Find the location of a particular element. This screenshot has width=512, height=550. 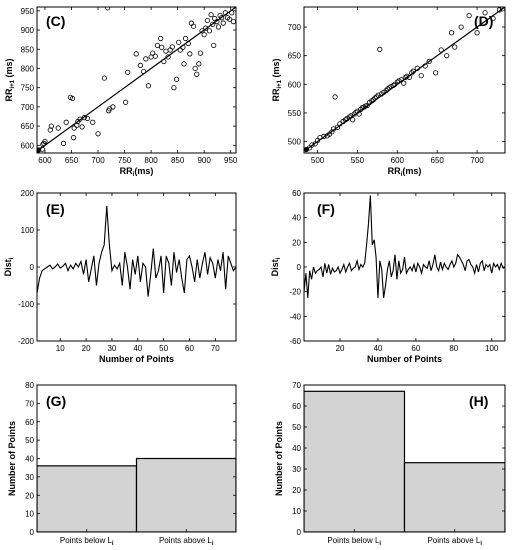

y-tick-label: -200 is located at coordinates (26, 341).